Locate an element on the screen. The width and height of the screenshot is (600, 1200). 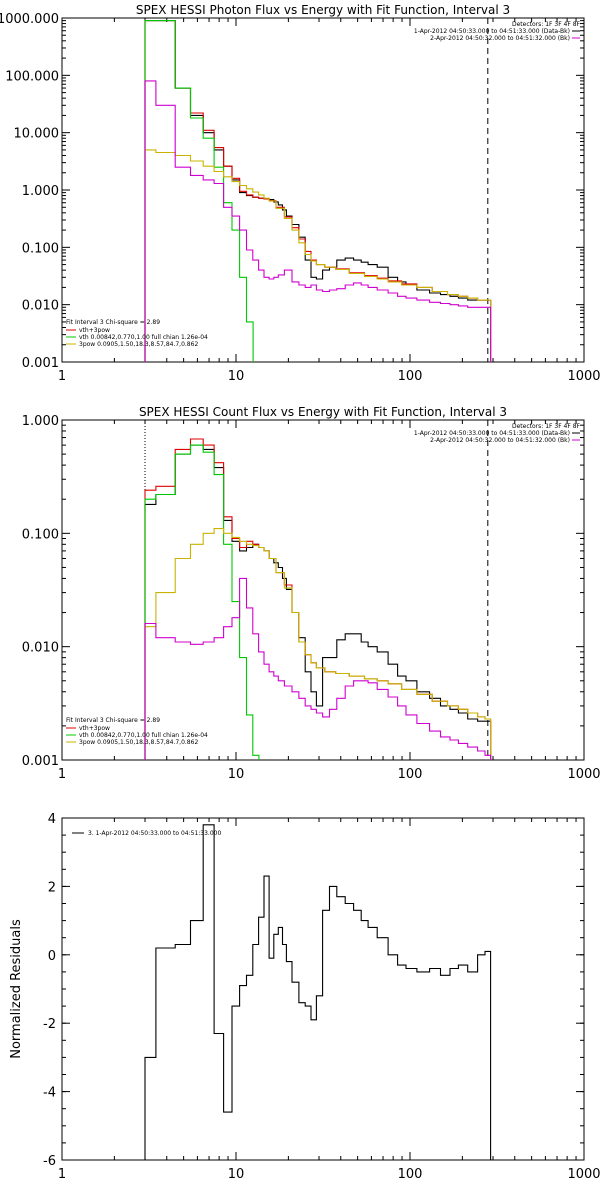
y-tick-label: 1000.000 is located at coordinates (29, 19).